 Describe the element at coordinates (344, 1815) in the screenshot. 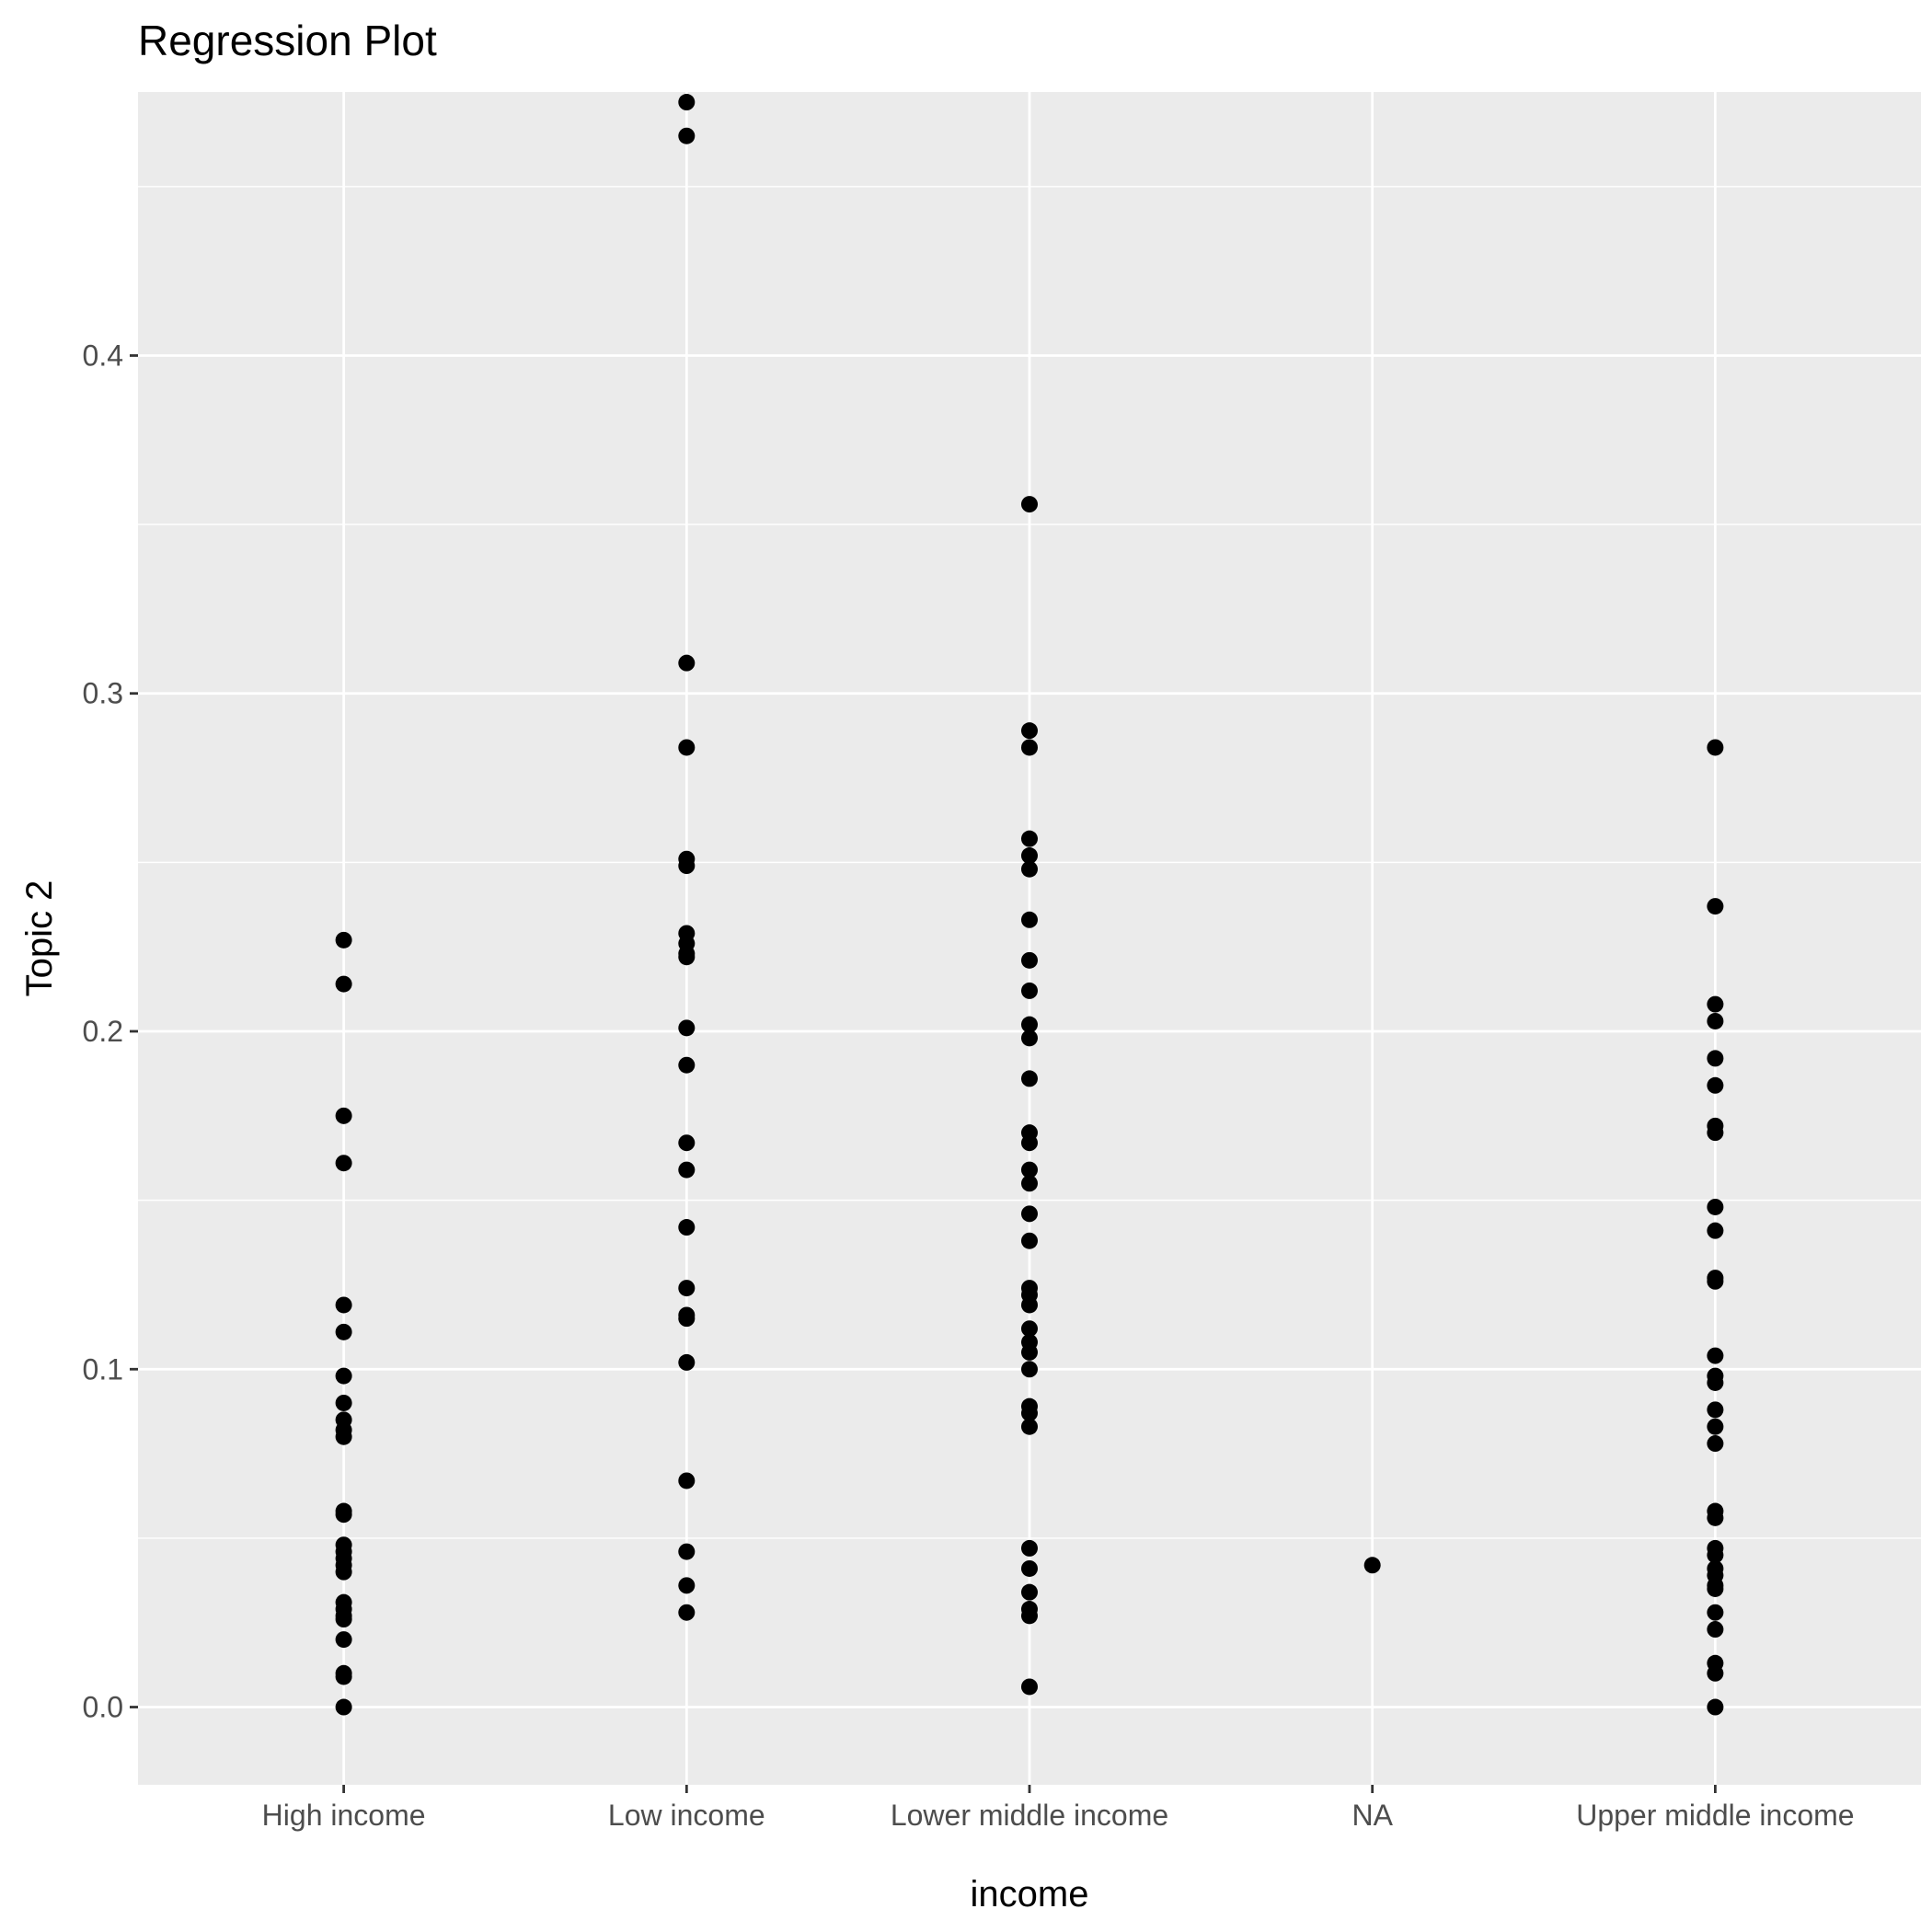

I see `x-tick-label: High income` at that location.